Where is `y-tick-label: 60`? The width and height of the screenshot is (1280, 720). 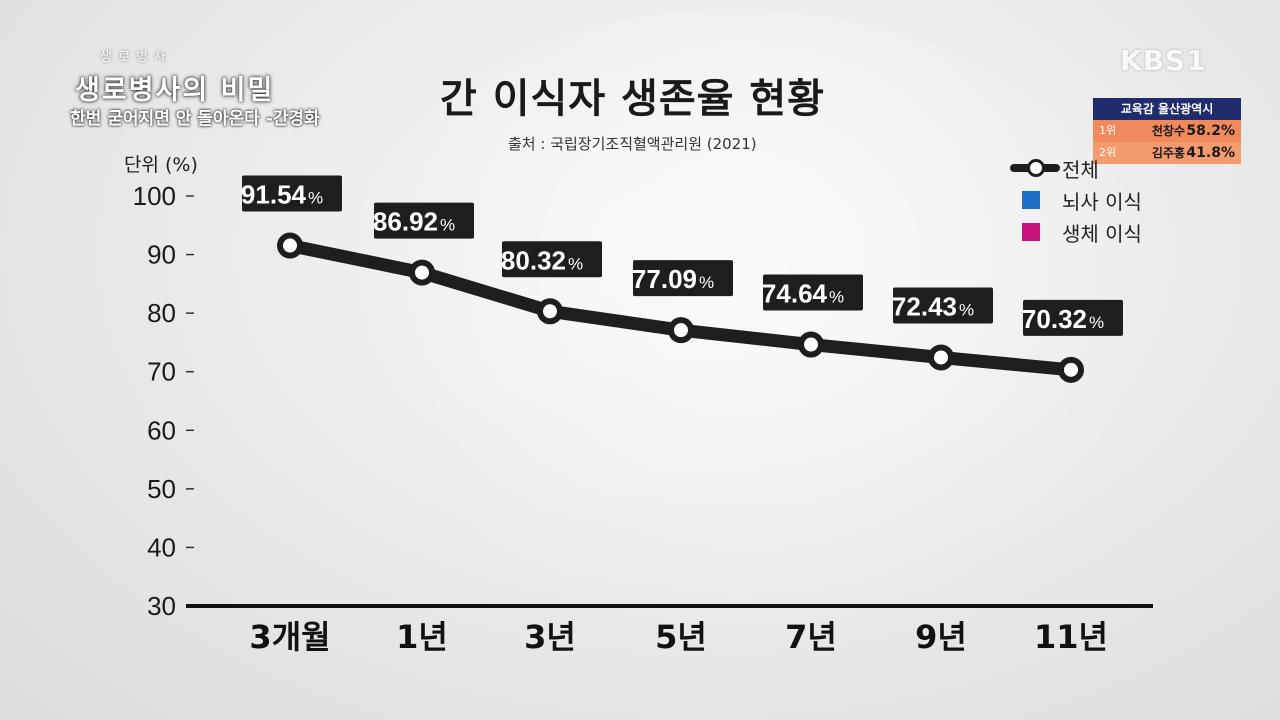
y-tick-label: 60 is located at coordinates (161, 430).